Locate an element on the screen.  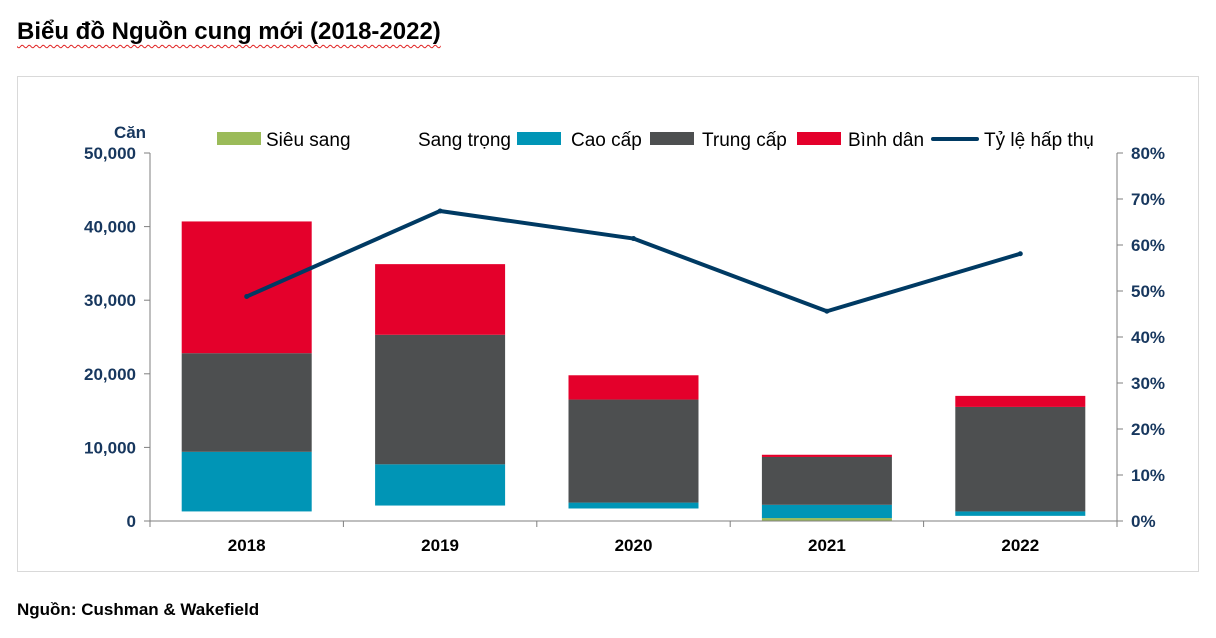
page-title: Biểu đồ Nguồn cung mới (2018-2022) is located at coordinates (229, 31).